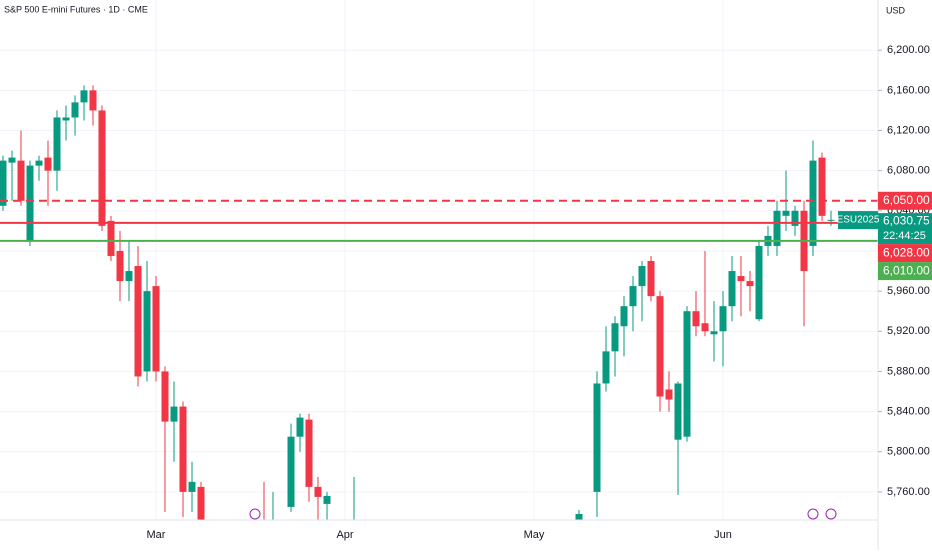  What do you see at coordinates (543, 514) in the screenshot?
I see `event-icons` at bounding box center [543, 514].